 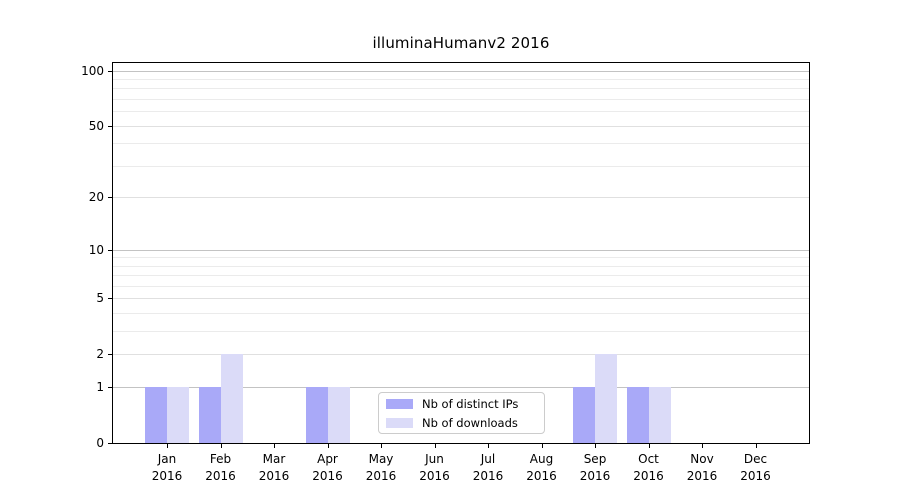 I want to click on y-tick-label-1: 1, so click(x=100, y=387).